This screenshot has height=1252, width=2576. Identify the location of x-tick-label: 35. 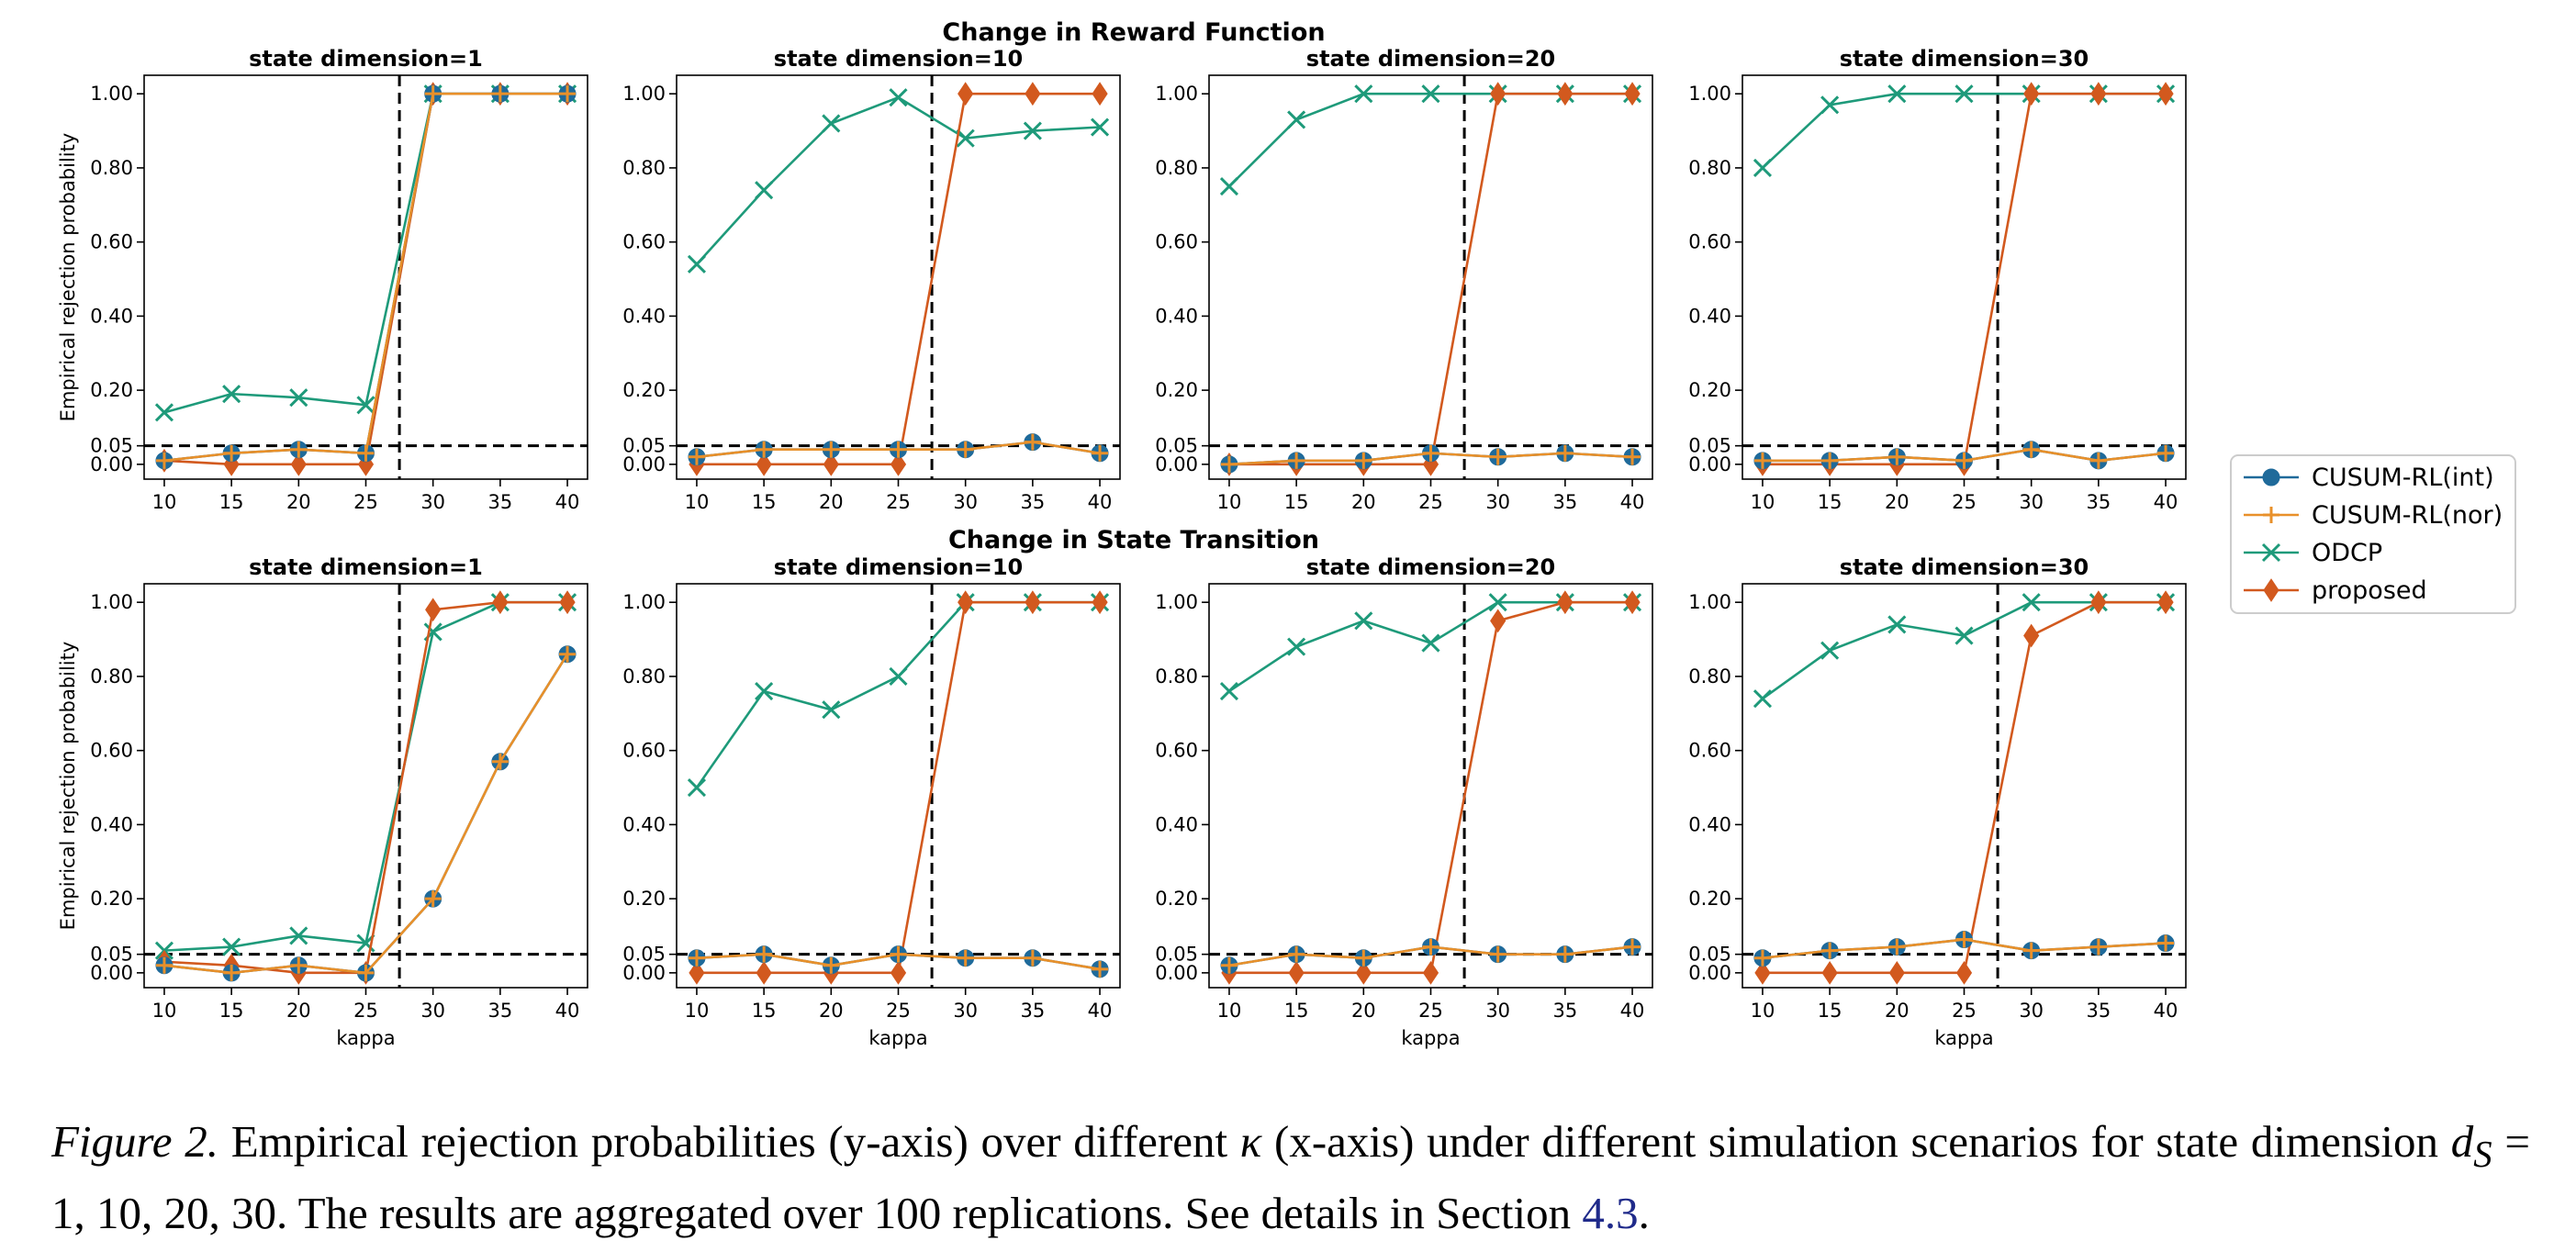
(1564, 1011).